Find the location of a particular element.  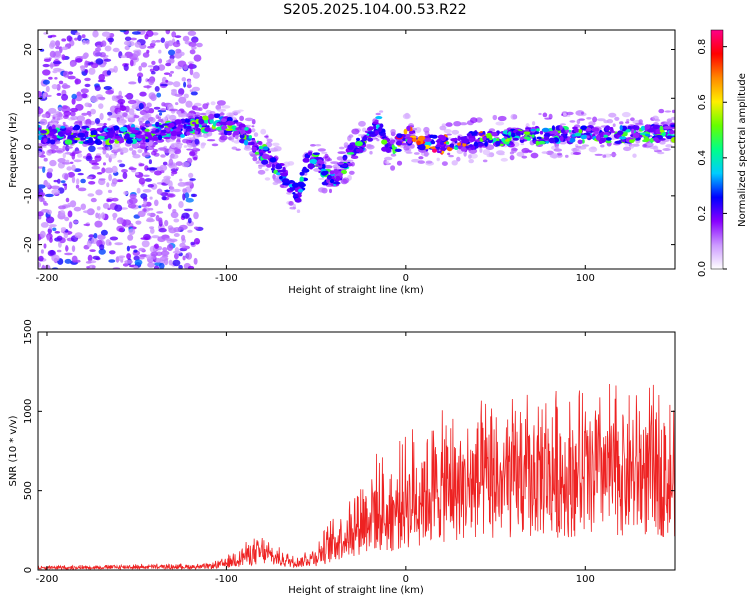

x-tick-label: -200 is located at coordinates (47, 579).